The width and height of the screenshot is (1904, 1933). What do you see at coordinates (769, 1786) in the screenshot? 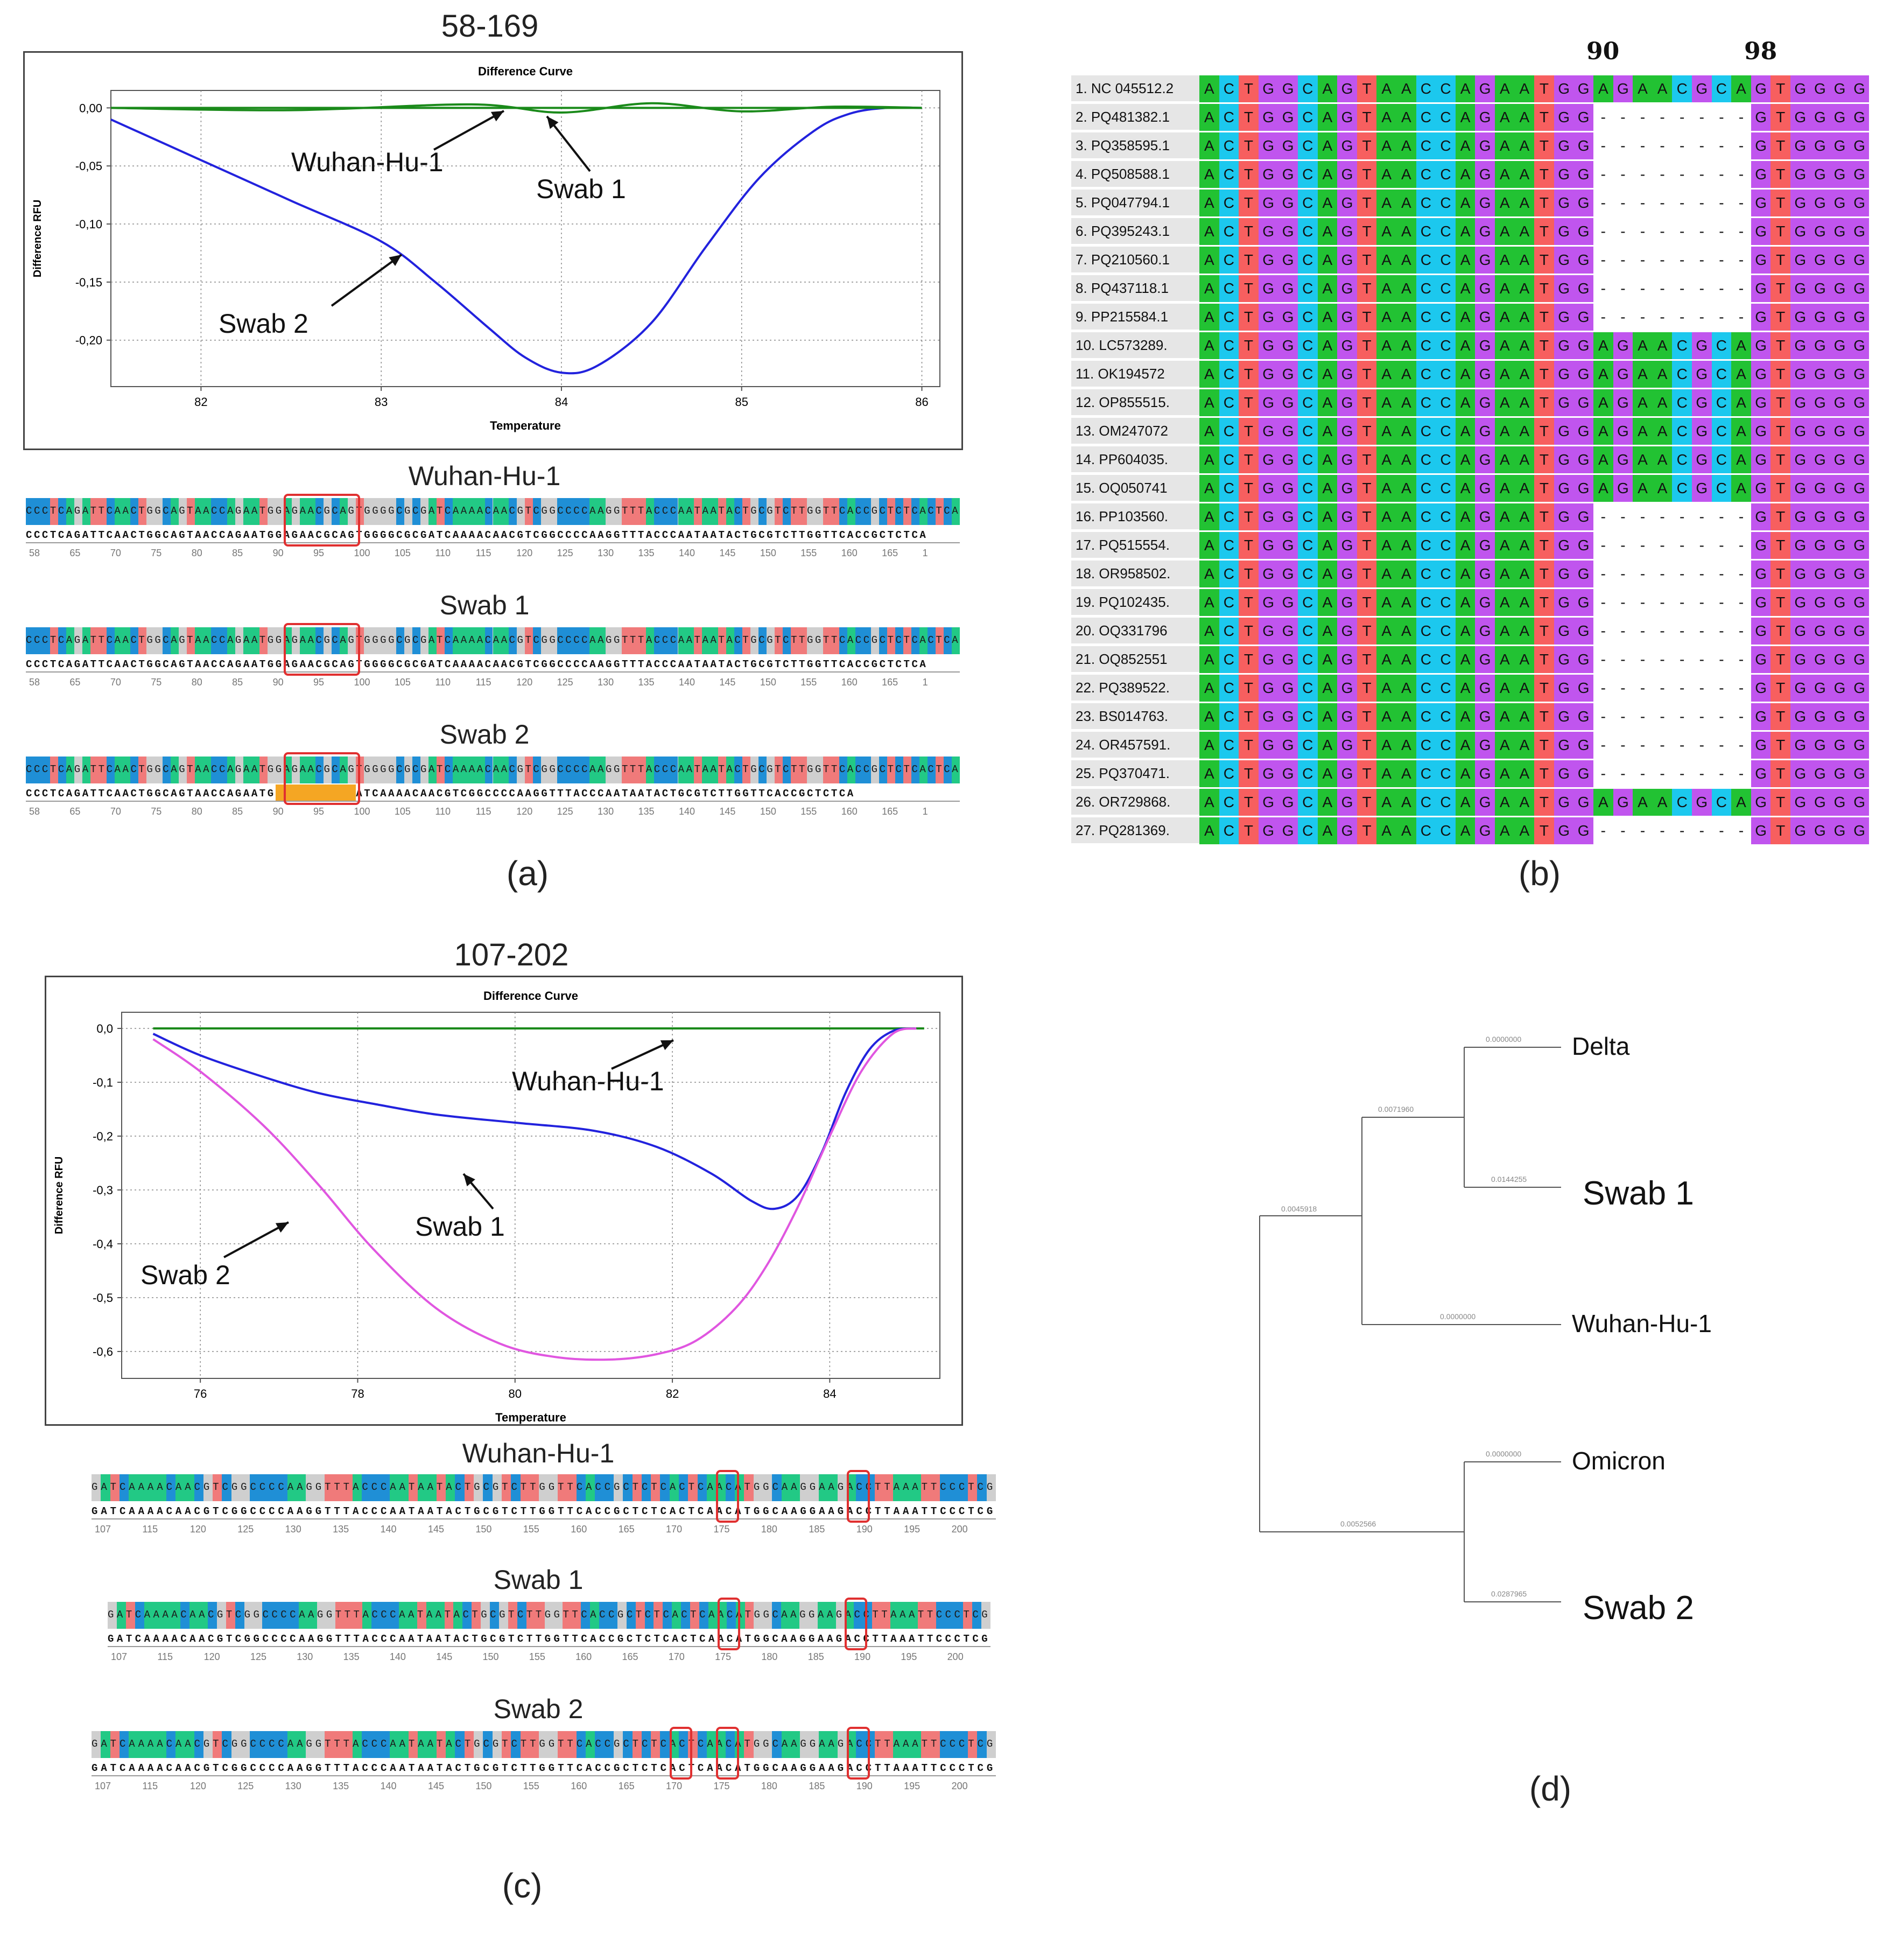
I see `ruler-tick-label: 180` at bounding box center [769, 1786].